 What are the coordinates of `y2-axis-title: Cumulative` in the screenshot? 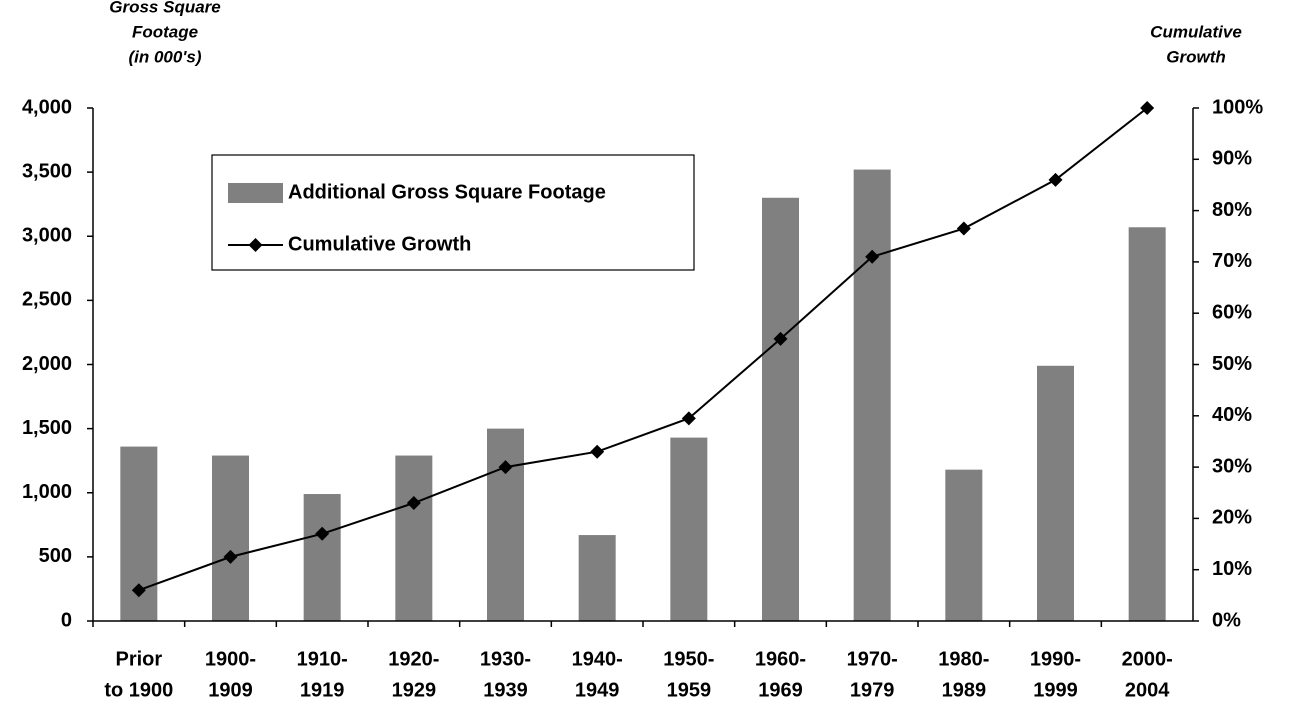 It's located at (1196, 31).